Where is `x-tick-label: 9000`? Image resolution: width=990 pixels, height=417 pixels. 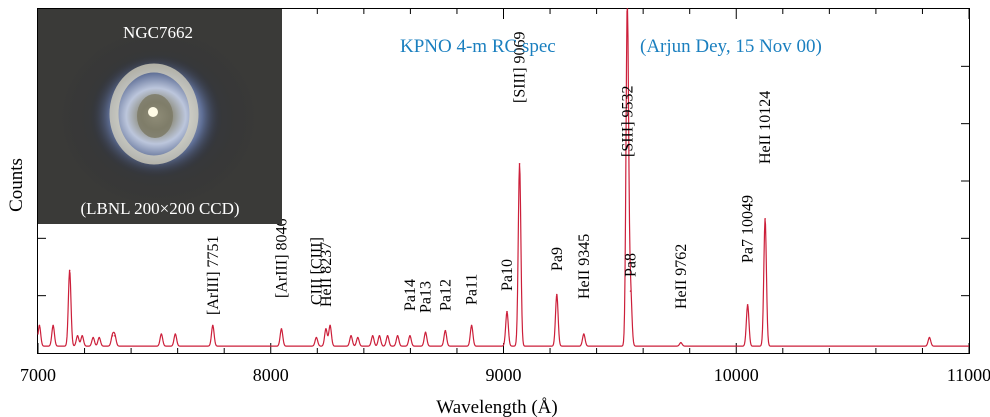 x-tick-label: 9000 is located at coordinates (504, 375).